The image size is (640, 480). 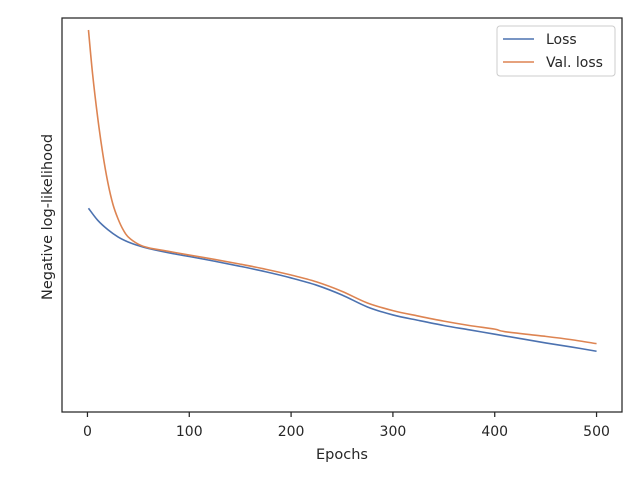 What do you see at coordinates (346, 426) in the screenshot?
I see `x-axis-ticks: 0 100 200 300 400 500` at bounding box center [346, 426].